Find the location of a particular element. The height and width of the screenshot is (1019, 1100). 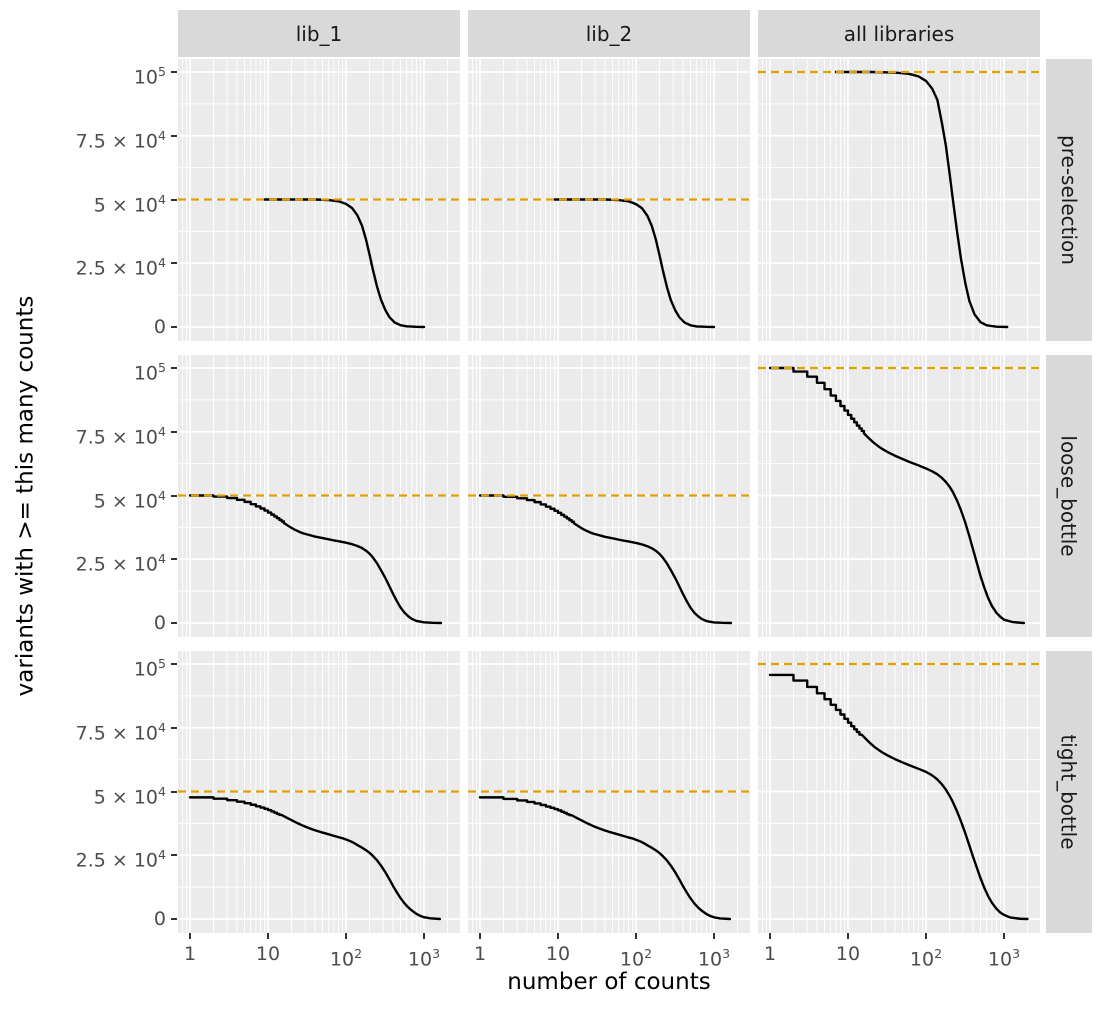

x-axis-title-text: number of counts is located at coordinates (609, 982).